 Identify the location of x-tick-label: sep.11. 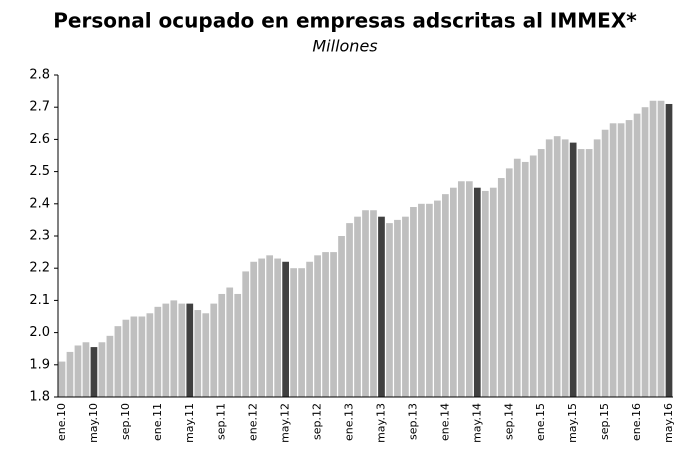
(221, 421).